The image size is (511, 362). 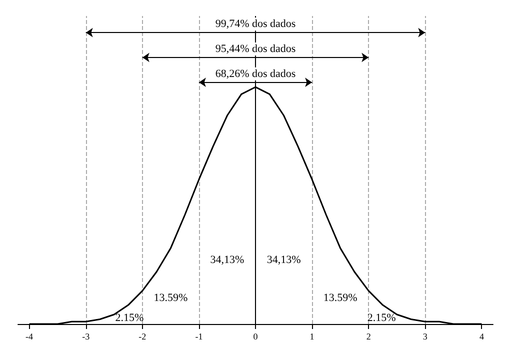 What do you see at coordinates (199, 337) in the screenshot?
I see `x-tick-label: -1` at bounding box center [199, 337].